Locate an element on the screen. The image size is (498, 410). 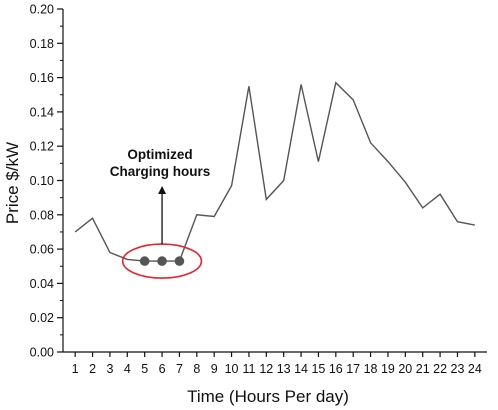
y-tick-label: 0.00 is located at coordinates (42, 353).